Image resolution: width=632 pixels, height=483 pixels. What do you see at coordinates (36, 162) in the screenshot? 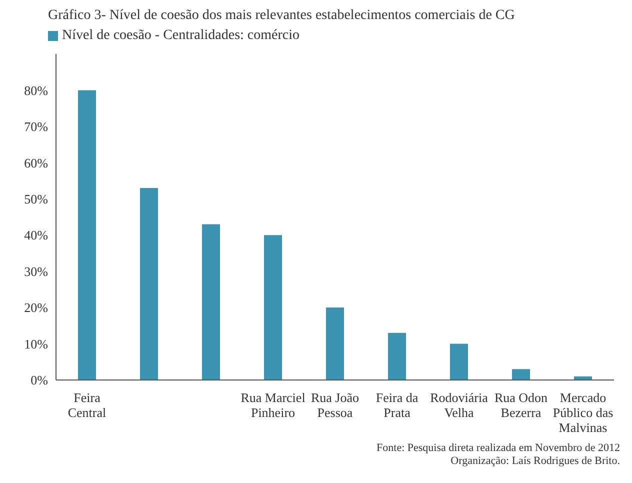
I see `y-tick-label: 60%` at bounding box center [36, 162].